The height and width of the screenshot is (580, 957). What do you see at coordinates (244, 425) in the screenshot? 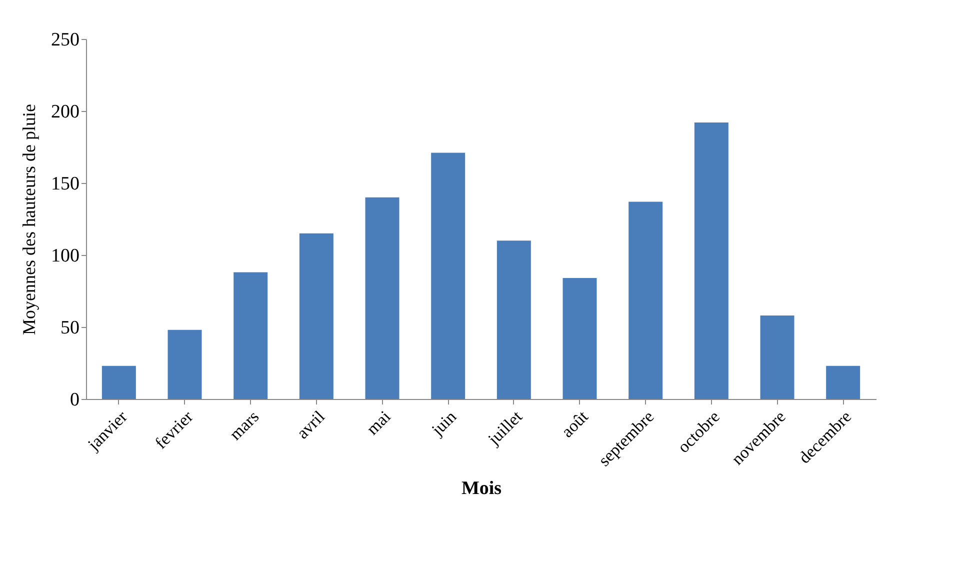
I see `x-tick-label: mars` at bounding box center [244, 425].